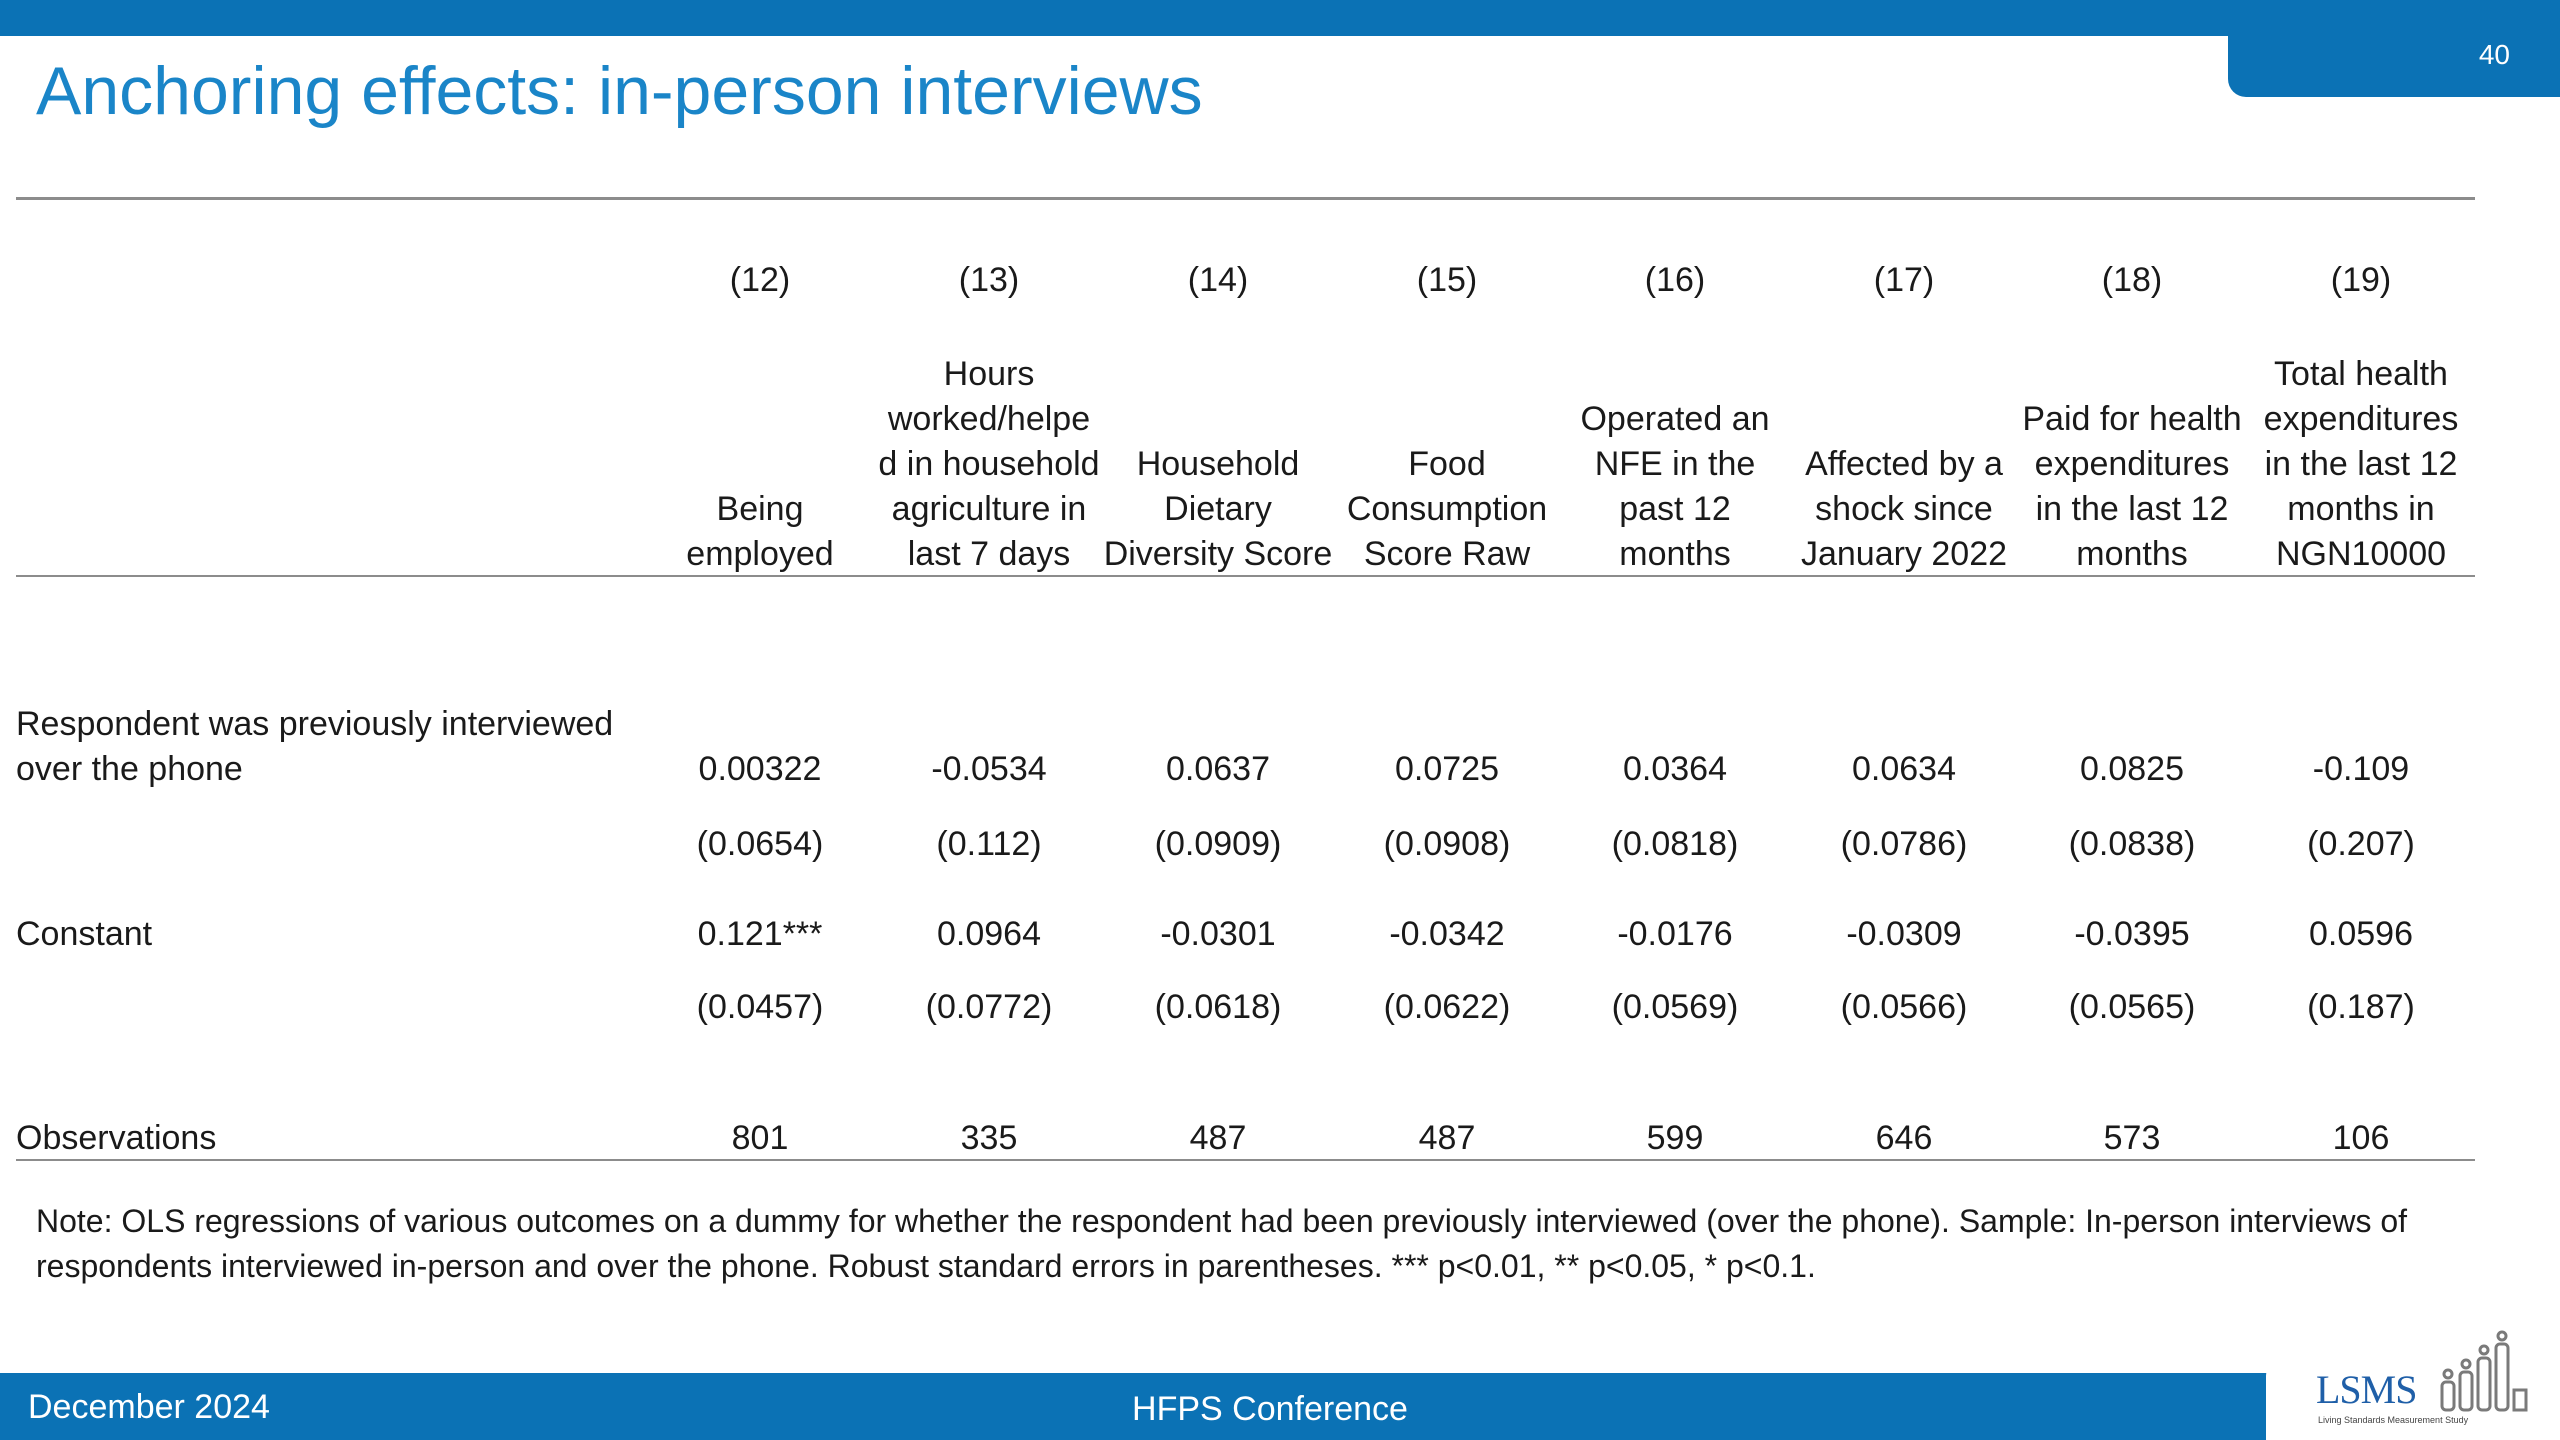 This screenshot has height=1440, width=2560. I want to click on standard-error-cell: (0.0909), so click(1218, 844).